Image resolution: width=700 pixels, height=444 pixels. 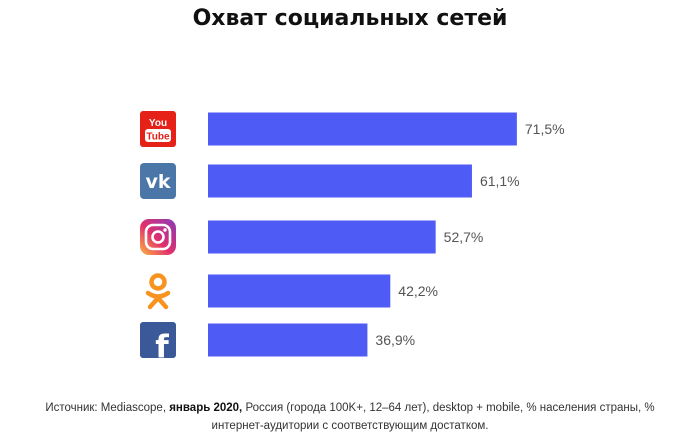 I want to click on source-prefix: Источник: Mediascope,, so click(x=107, y=408).